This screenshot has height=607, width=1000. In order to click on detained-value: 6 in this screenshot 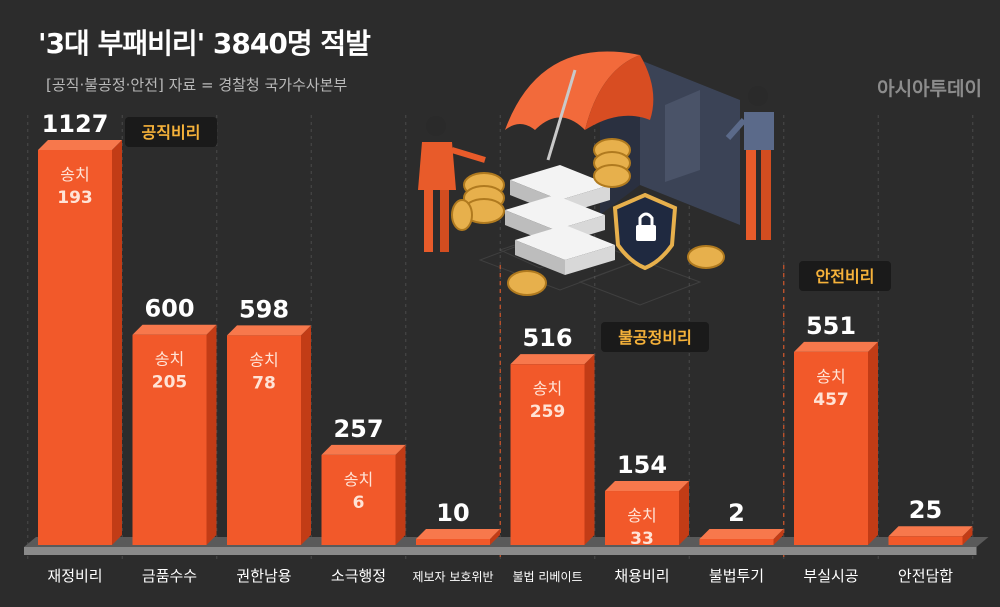, I will do `click(359, 503)`.